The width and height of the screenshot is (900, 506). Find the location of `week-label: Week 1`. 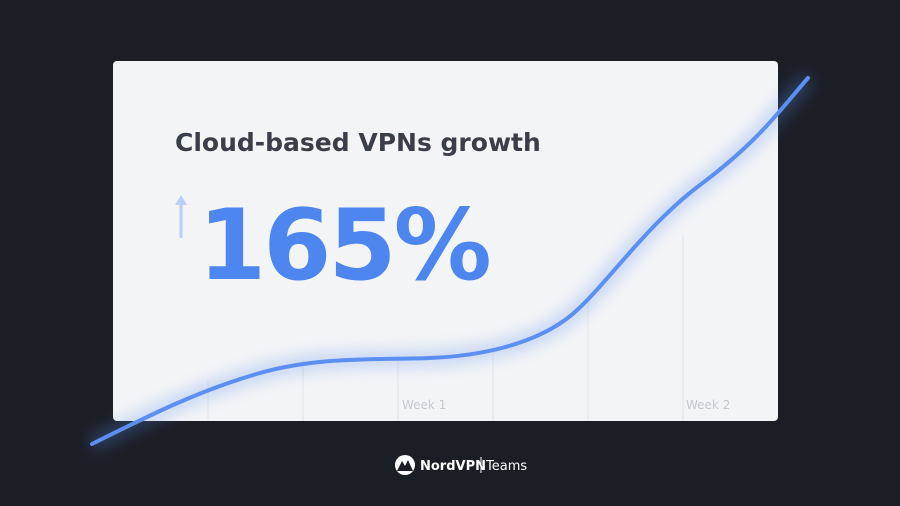

week-label: Week 1 is located at coordinates (424, 405).